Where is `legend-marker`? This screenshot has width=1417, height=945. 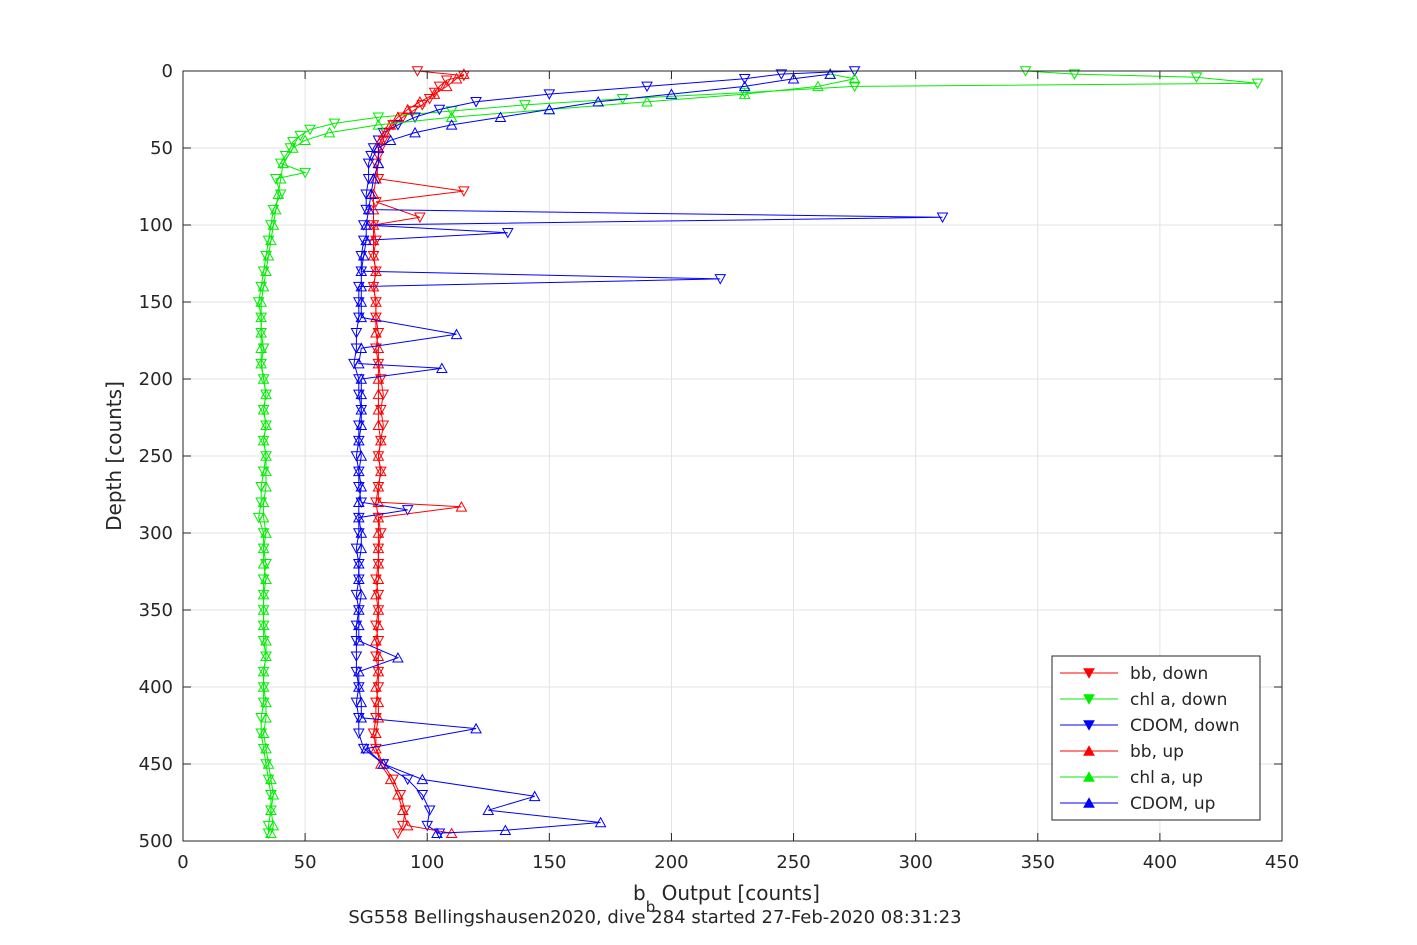
legend-marker is located at coordinates (1089, 725).